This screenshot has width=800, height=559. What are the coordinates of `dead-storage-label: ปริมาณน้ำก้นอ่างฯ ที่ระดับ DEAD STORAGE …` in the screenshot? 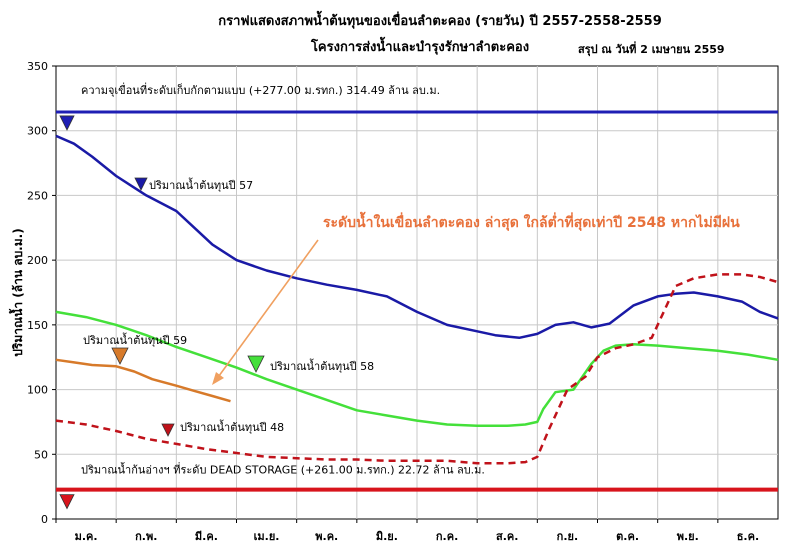 It's located at (283, 469).